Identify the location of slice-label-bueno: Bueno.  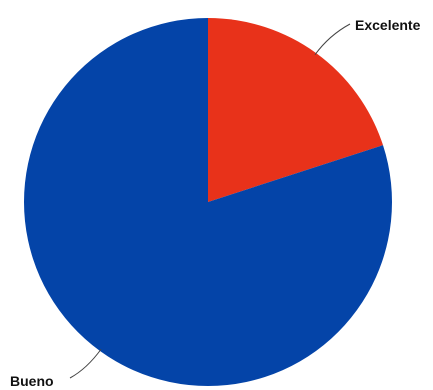
(32, 381).